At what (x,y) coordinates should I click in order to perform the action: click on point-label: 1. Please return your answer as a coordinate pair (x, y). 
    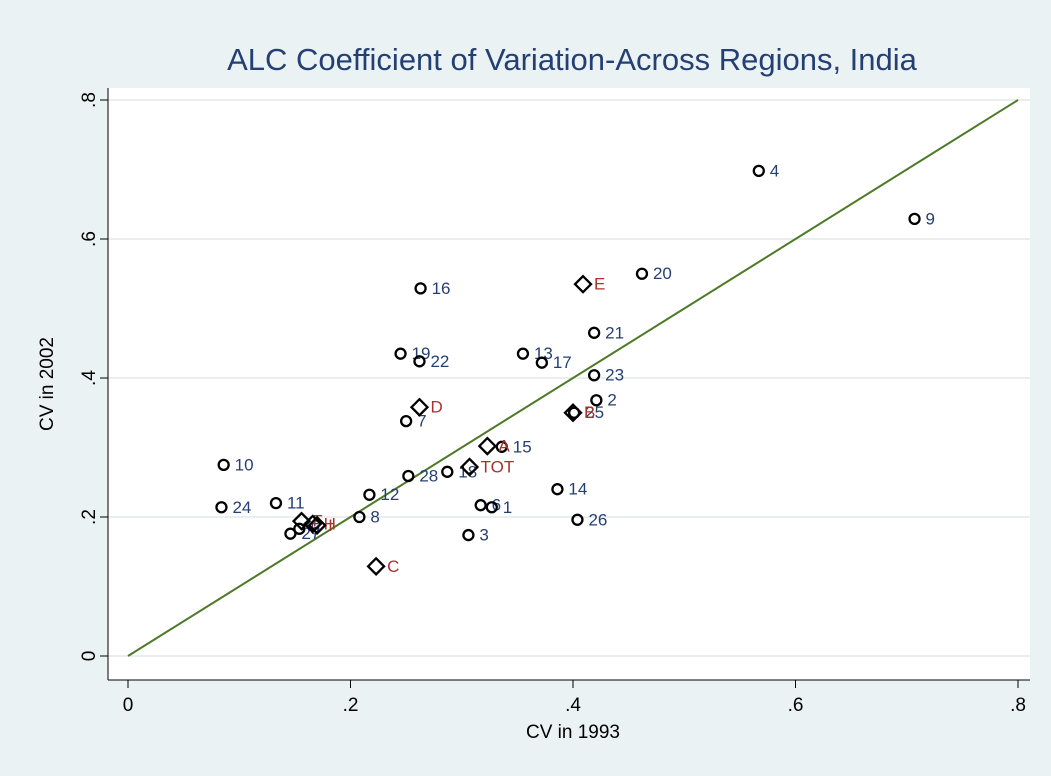
    Looking at the image, I should click on (507, 507).